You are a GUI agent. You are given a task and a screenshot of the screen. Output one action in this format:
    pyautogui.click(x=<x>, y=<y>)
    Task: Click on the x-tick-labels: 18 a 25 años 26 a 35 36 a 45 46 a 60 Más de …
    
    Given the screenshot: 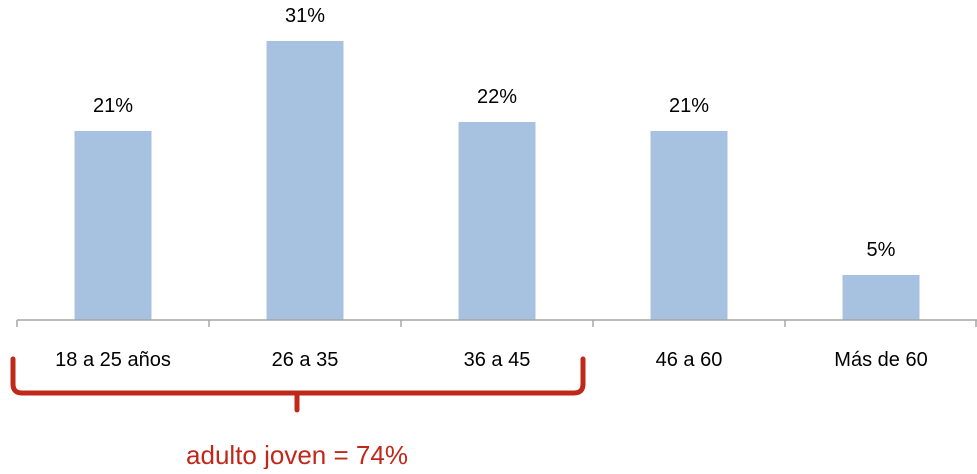 What is the action you would take?
    pyautogui.click(x=491, y=360)
    